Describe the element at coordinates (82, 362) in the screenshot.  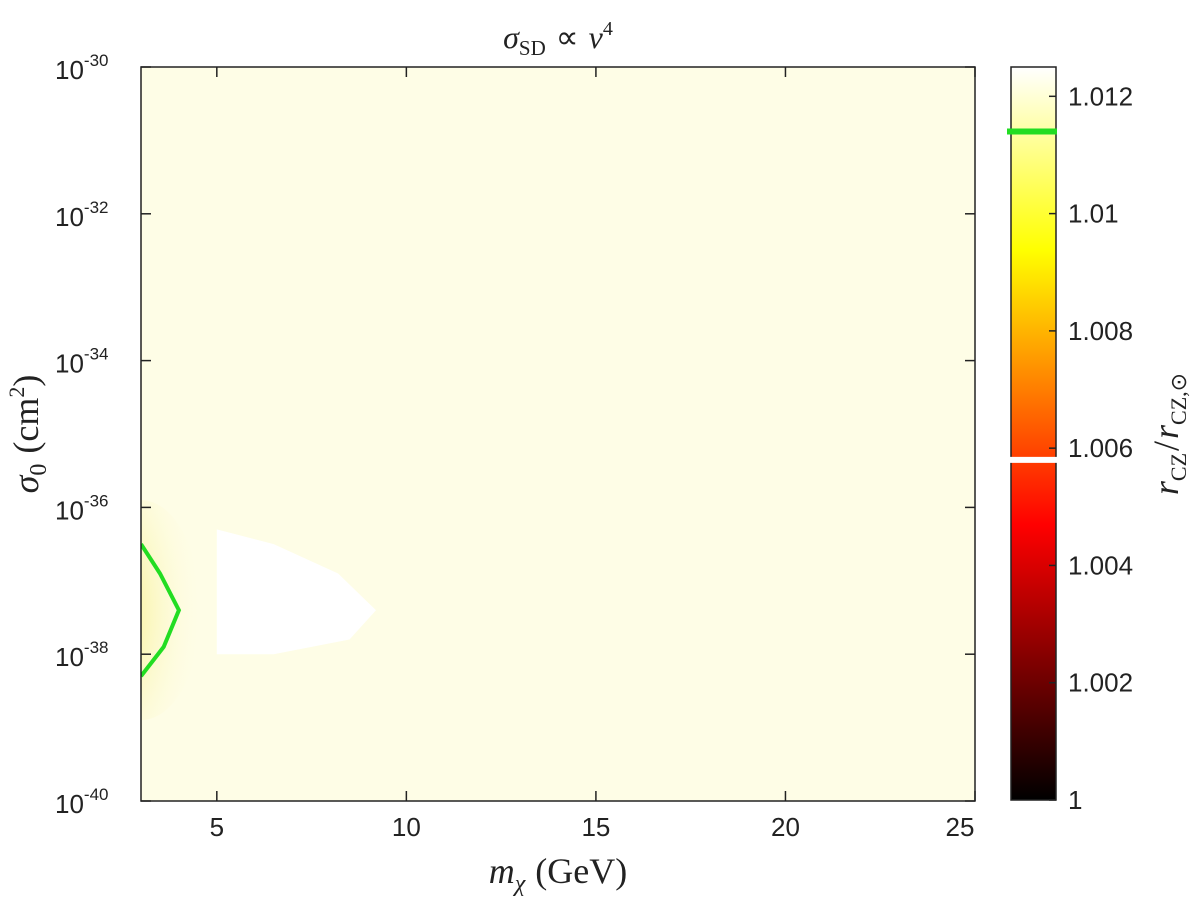
I see `y-tick-label: 10-34` at that location.